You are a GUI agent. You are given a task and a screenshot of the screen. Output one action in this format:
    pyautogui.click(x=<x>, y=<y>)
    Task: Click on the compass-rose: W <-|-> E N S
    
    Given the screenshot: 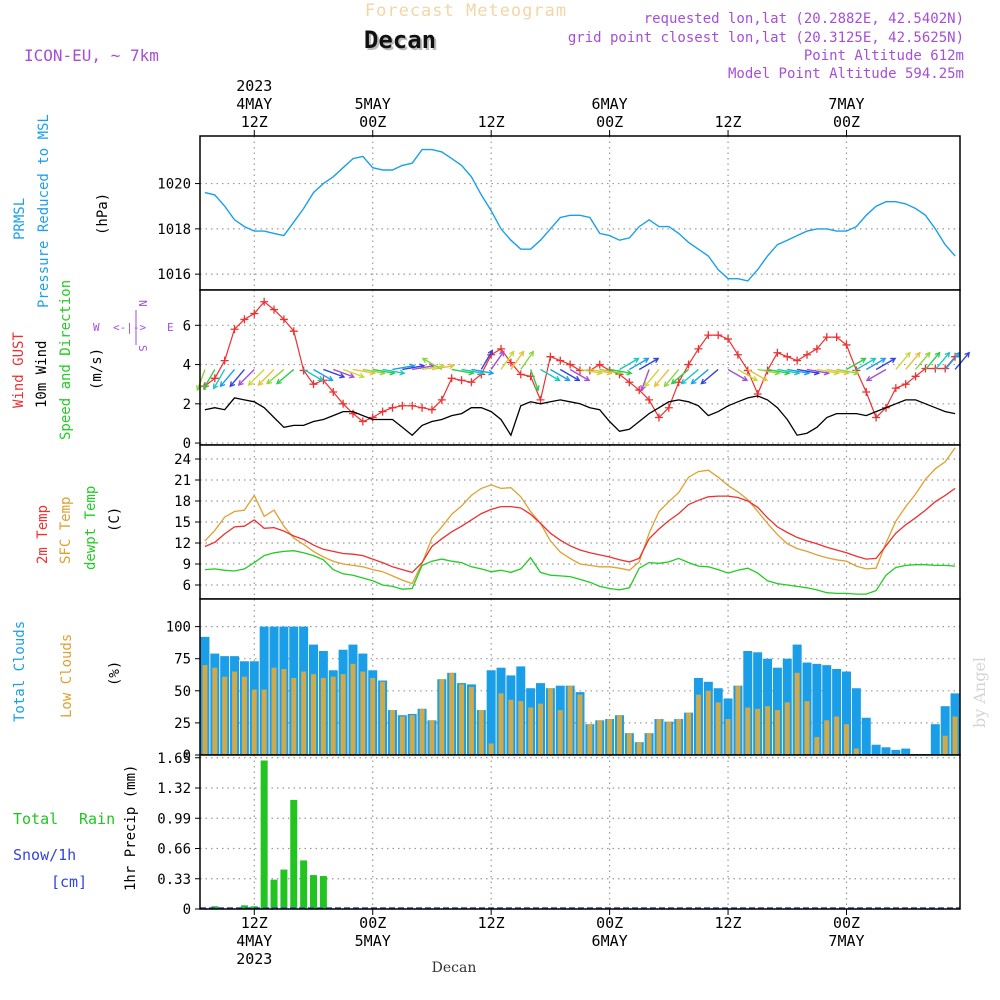 What is the action you would take?
    pyautogui.click(x=133, y=326)
    